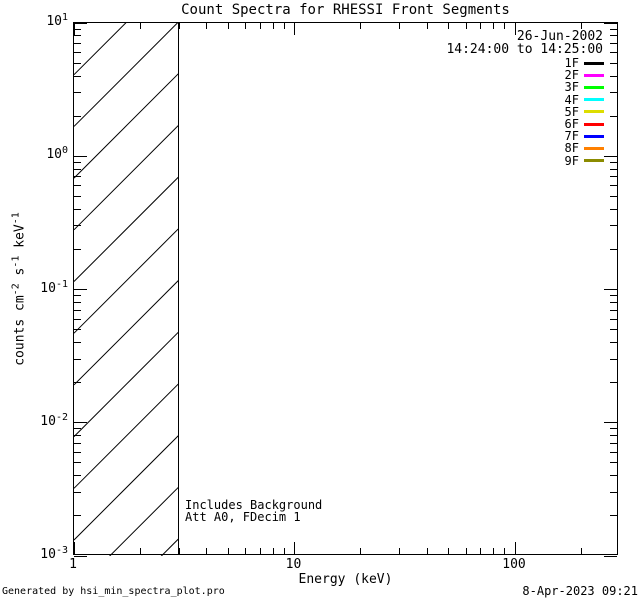 Image resolution: width=640 pixels, height=600 pixels. What do you see at coordinates (243, 517) in the screenshot?
I see `attenuator-note: Att A0, FDecim 1` at bounding box center [243, 517].